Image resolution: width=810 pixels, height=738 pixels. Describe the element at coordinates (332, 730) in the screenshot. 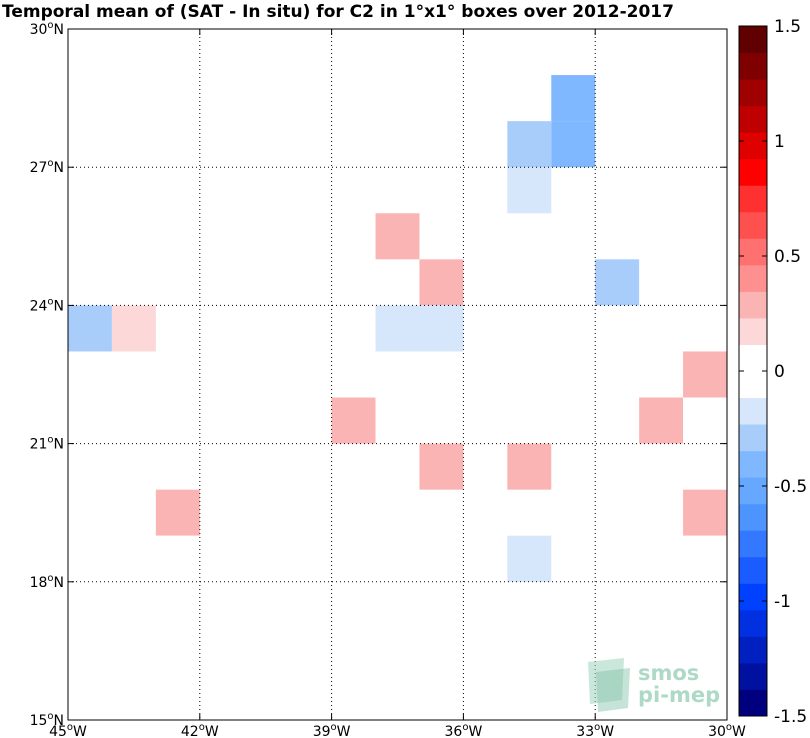

I see `x-tick-label: 39oW` at that location.